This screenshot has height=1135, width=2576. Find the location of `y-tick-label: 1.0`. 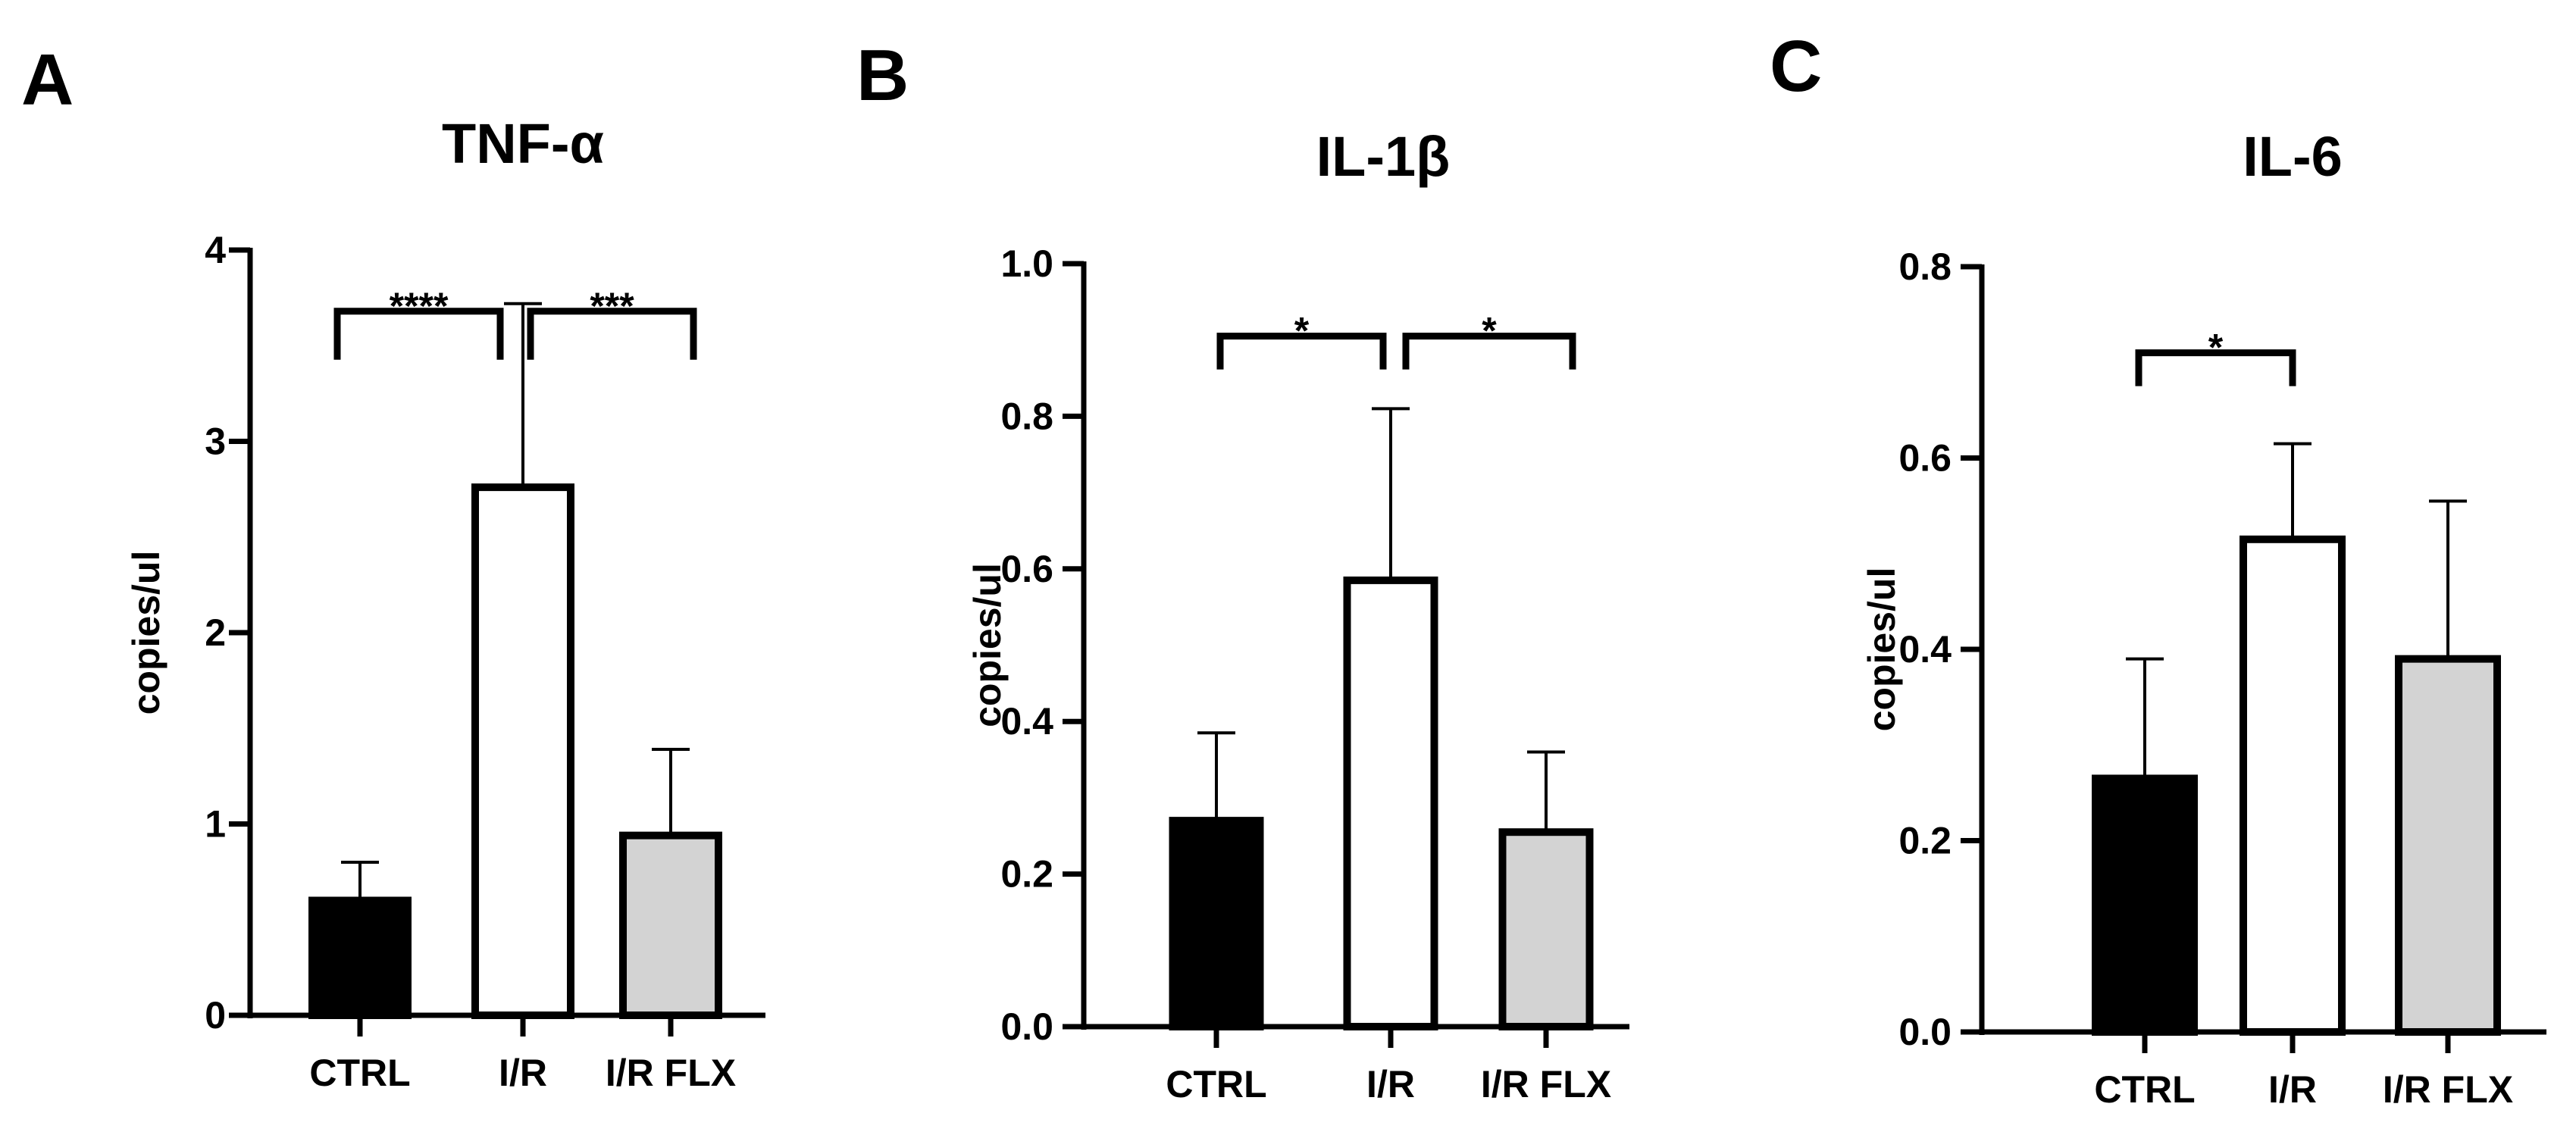

y-tick-label: 1.0 is located at coordinates (1026, 263).